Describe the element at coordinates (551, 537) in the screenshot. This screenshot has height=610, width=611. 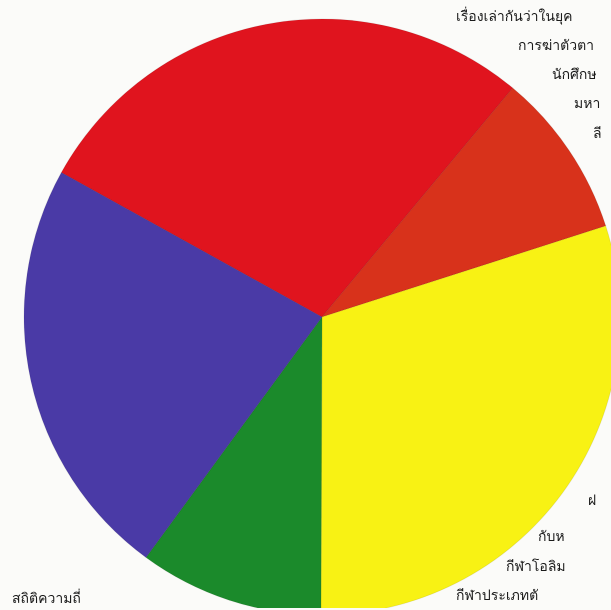
I see `text-line-7: กับห` at that location.